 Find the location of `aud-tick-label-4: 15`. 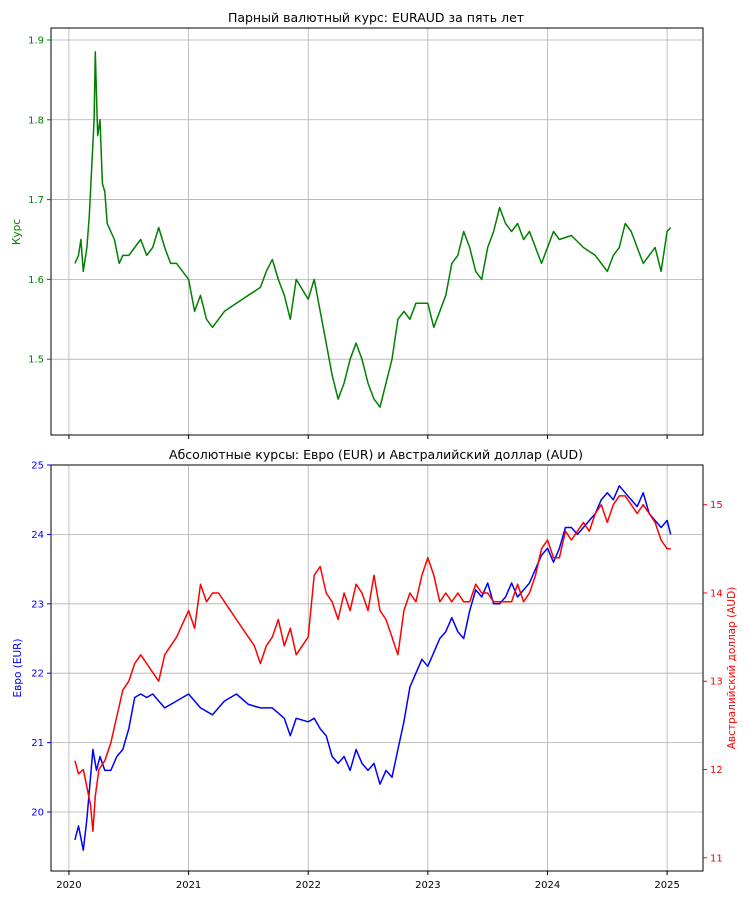

aud-tick-label-4: 15 is located at coordinates (716, 505).